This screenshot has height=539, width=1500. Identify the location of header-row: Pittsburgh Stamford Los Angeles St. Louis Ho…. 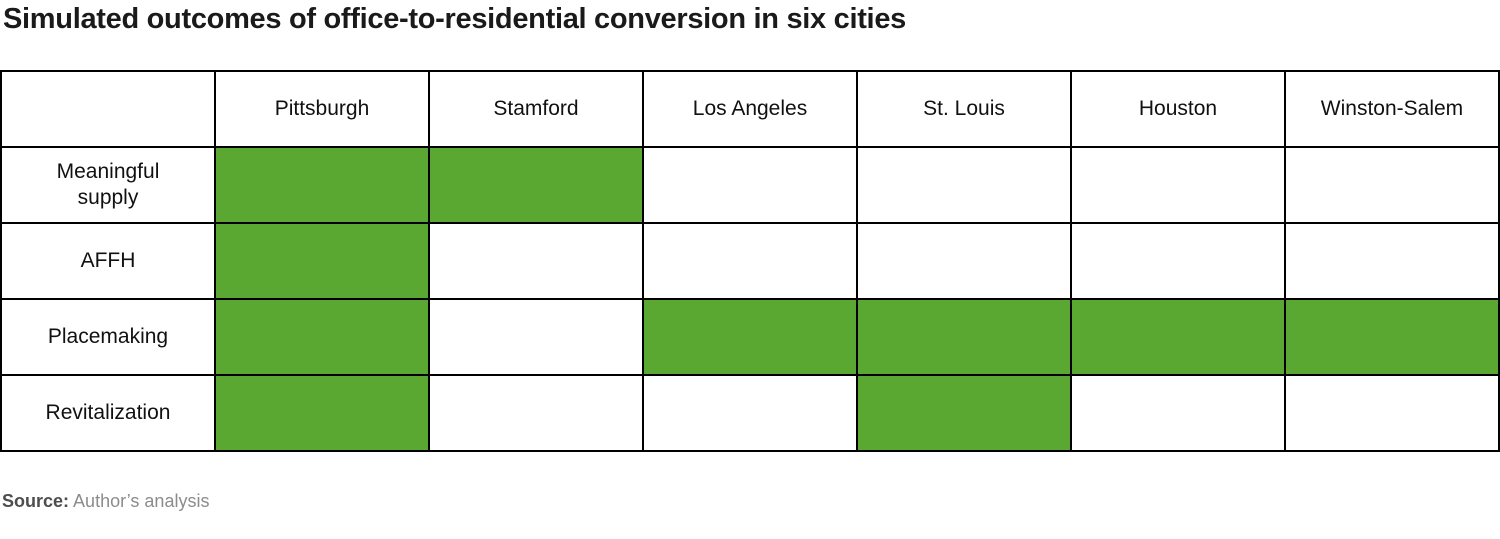
(750, 109).